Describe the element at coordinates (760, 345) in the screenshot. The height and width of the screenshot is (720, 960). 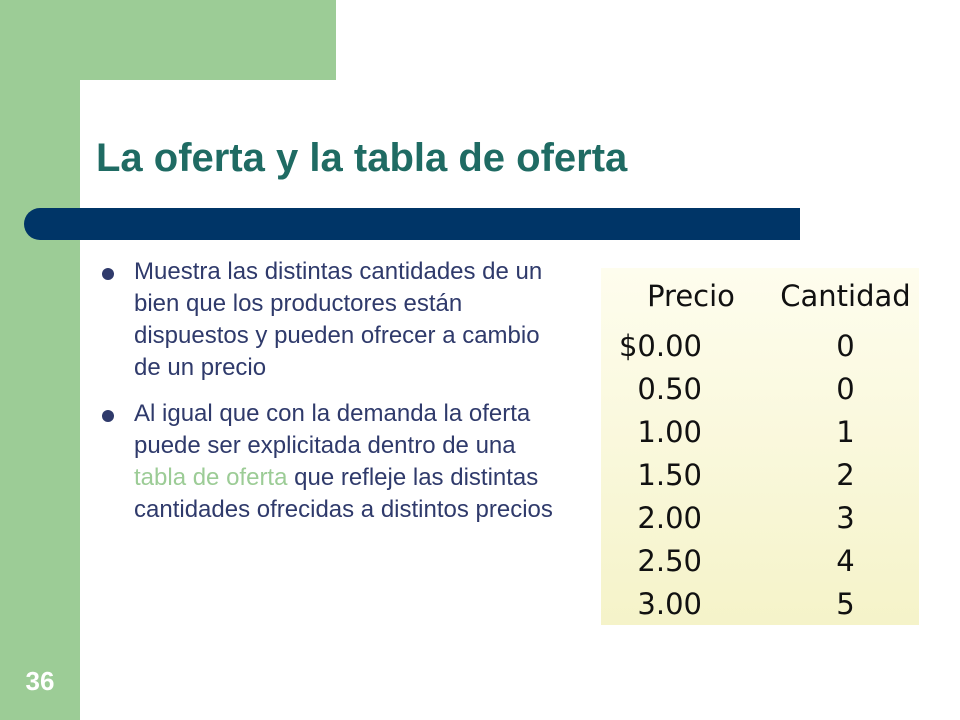
I see `table-row: $0.00 0` at that location.